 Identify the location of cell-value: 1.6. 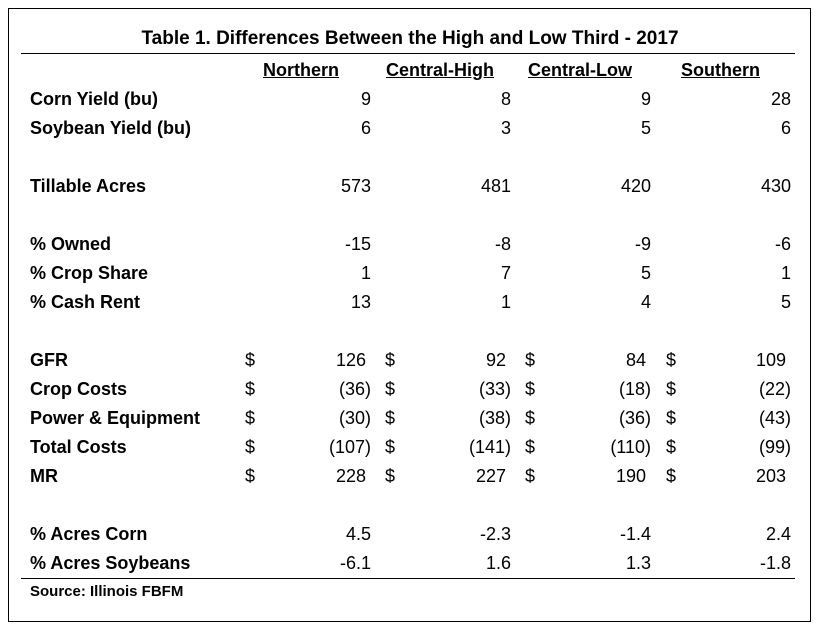
(498, 563).